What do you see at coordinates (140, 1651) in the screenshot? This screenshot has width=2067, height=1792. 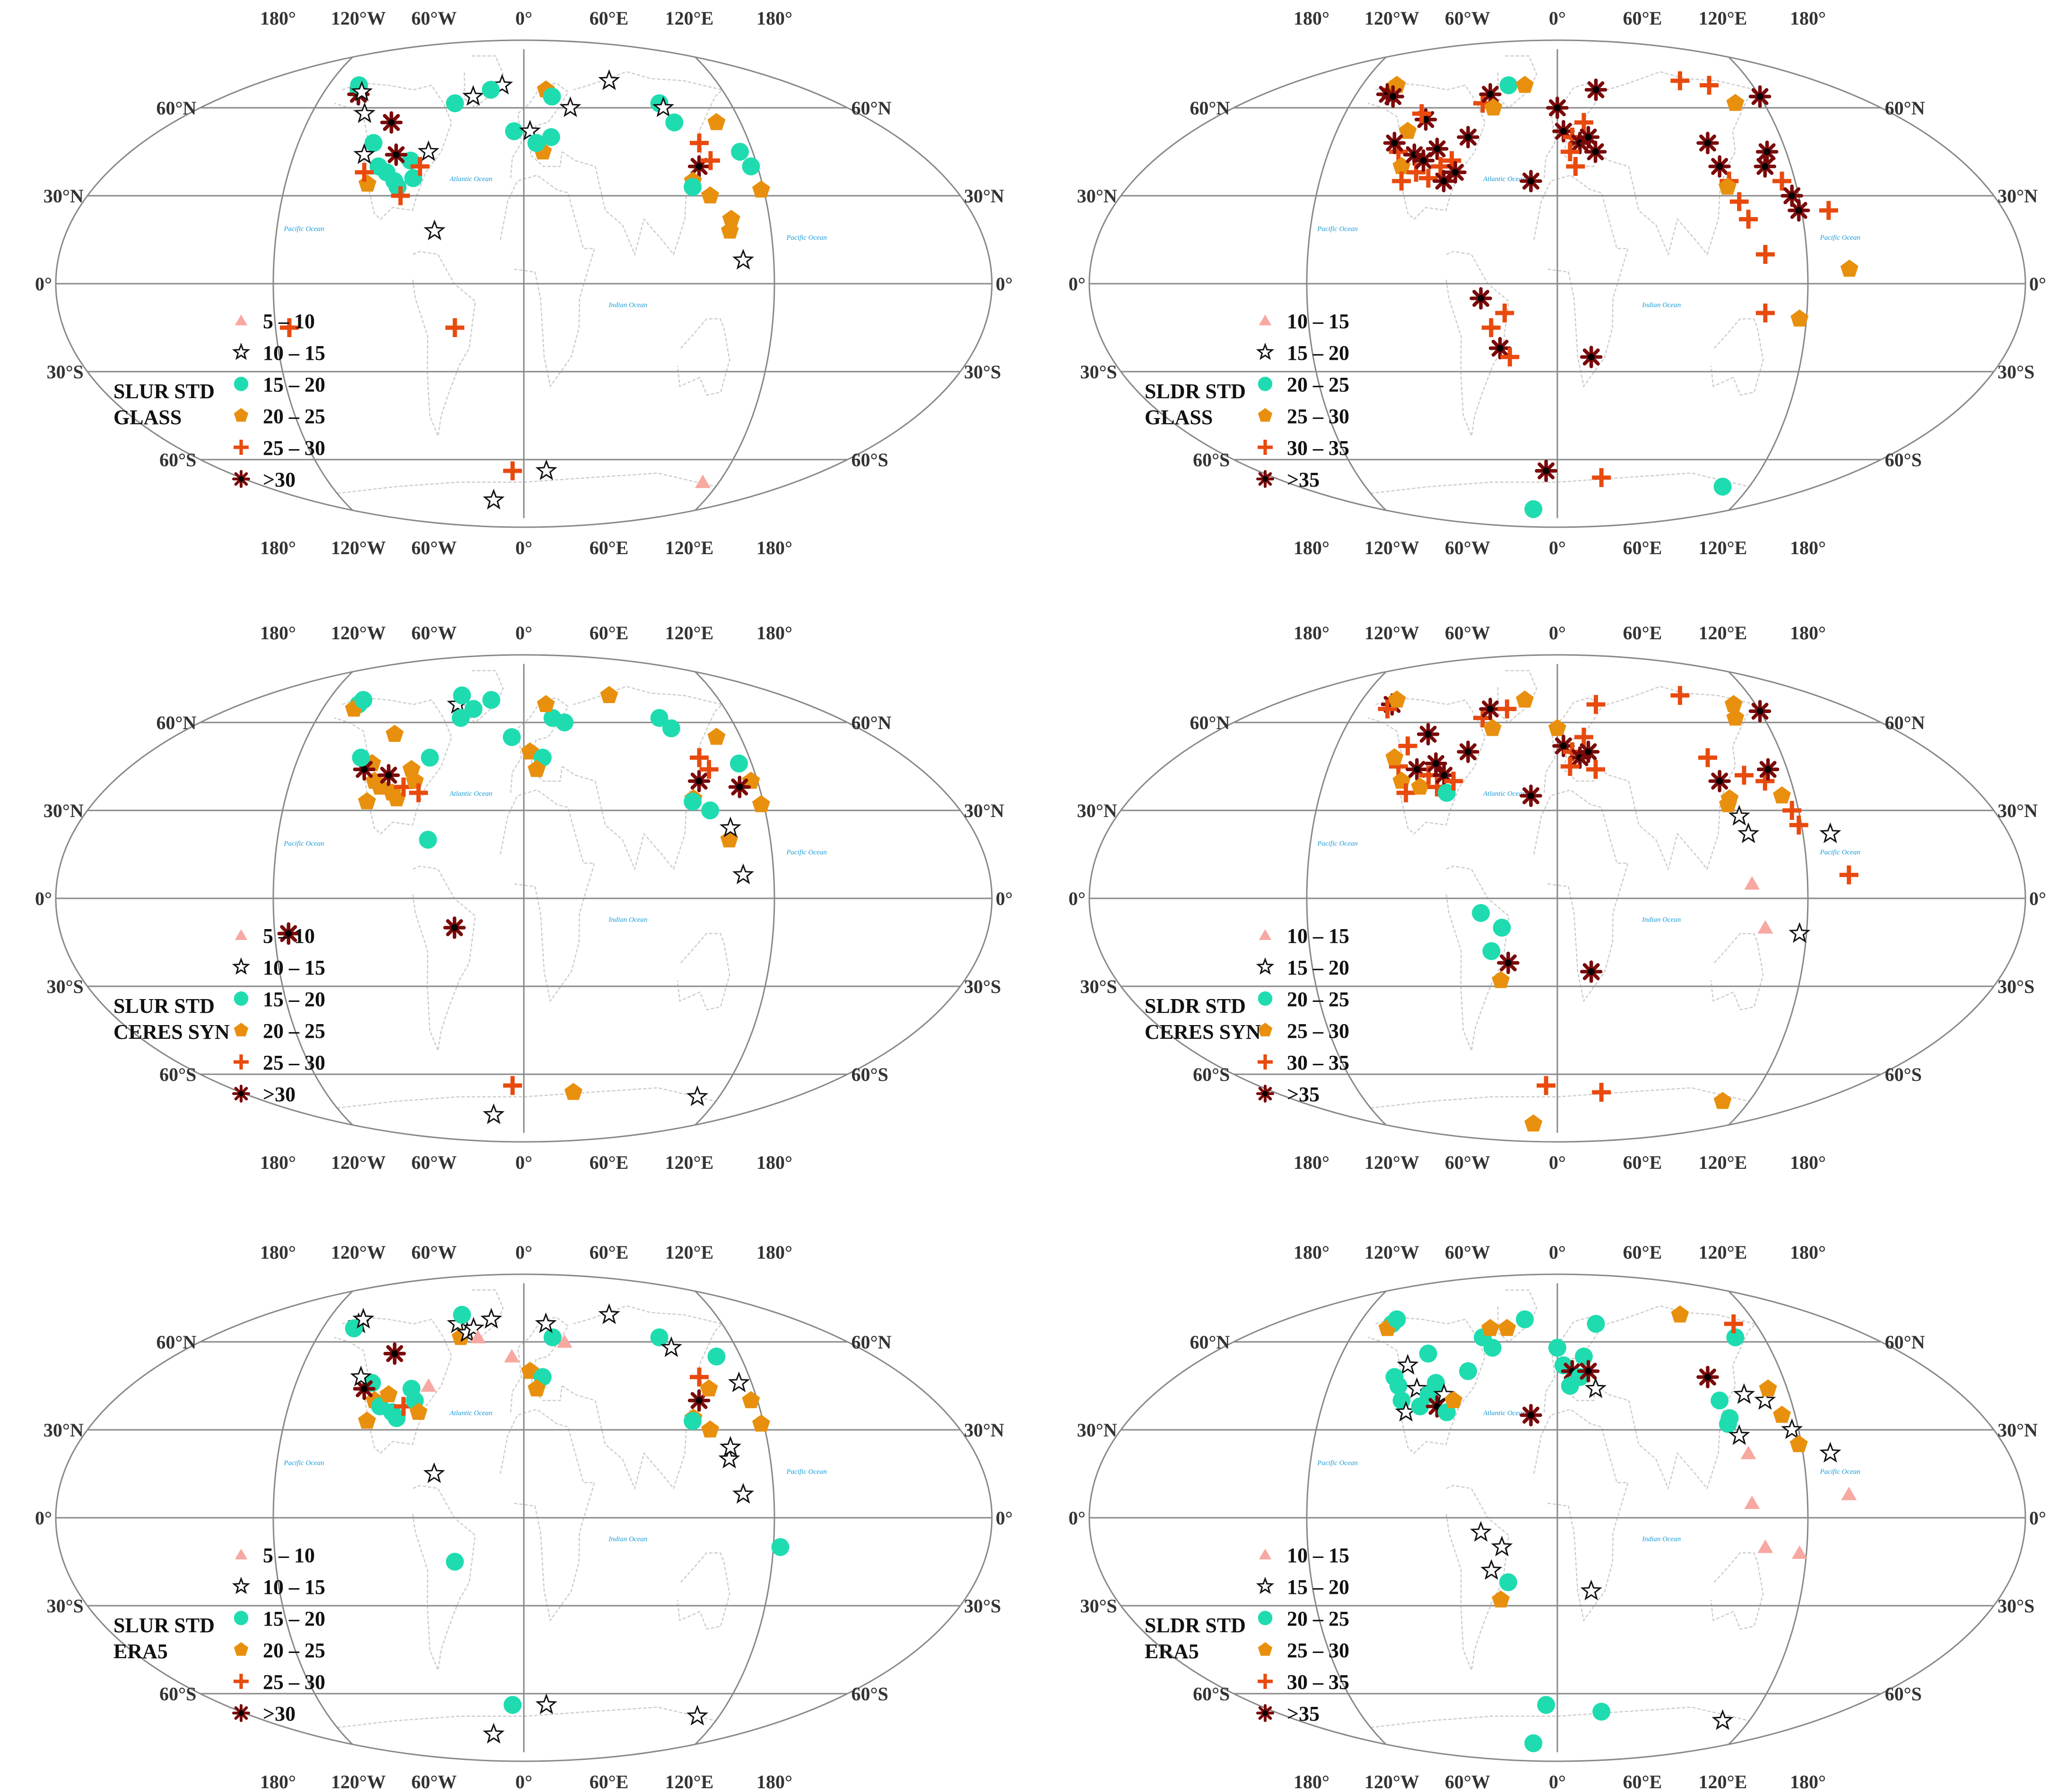 I see `panel-title-line: ERA5` at bounding box center [140, 1651].